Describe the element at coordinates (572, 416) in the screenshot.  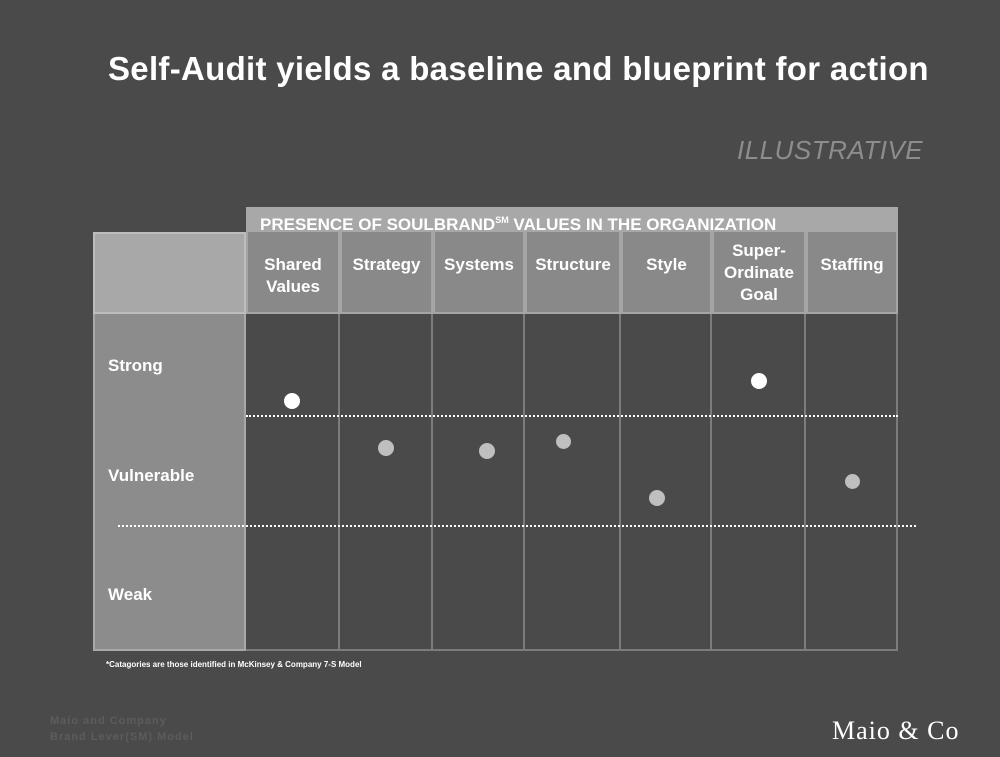
I see `strong-vulnerable-divider` at that location.